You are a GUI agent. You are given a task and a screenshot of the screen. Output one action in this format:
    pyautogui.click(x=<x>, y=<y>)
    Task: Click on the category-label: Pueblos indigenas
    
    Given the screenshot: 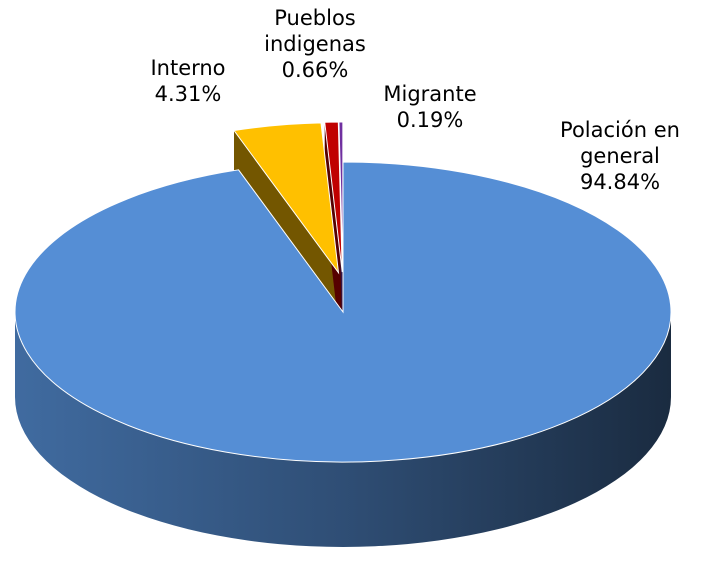 What is the action you would take?
    pyautogui.click(x=315, y=31)
    